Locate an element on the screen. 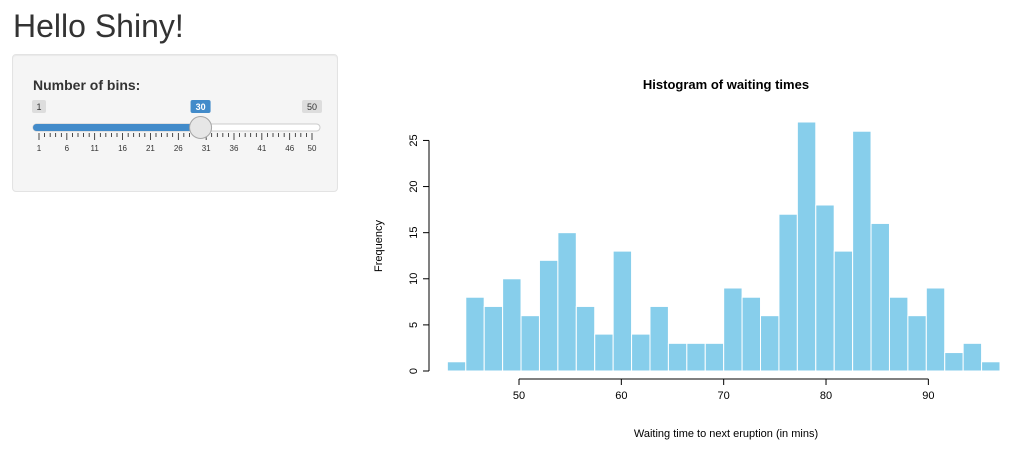 The height and width of the screenshot is (456, 1030). x-tick-label: 70 is located at coordinates (724, 396).